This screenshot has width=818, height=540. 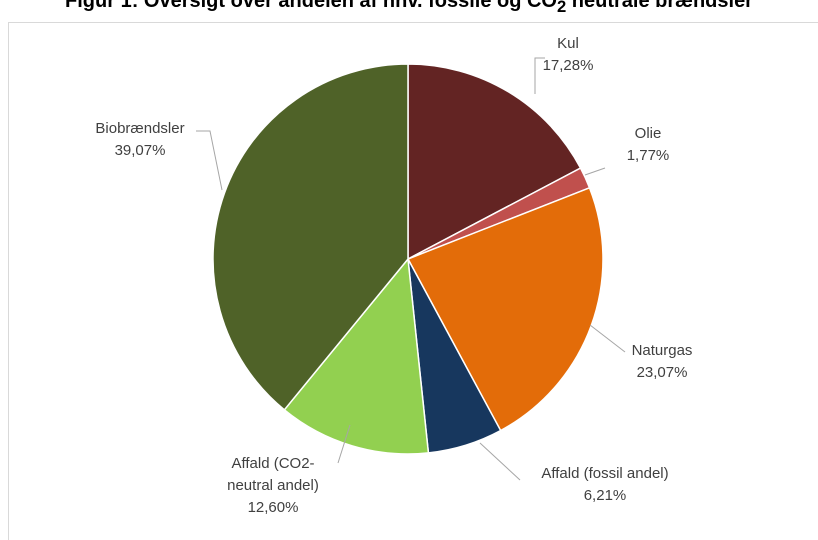 What do you see at coordinates (648, 144) in the screenshot?
I see `slice-label-1: Olie 1,77%` at bounding box center [648, 144].